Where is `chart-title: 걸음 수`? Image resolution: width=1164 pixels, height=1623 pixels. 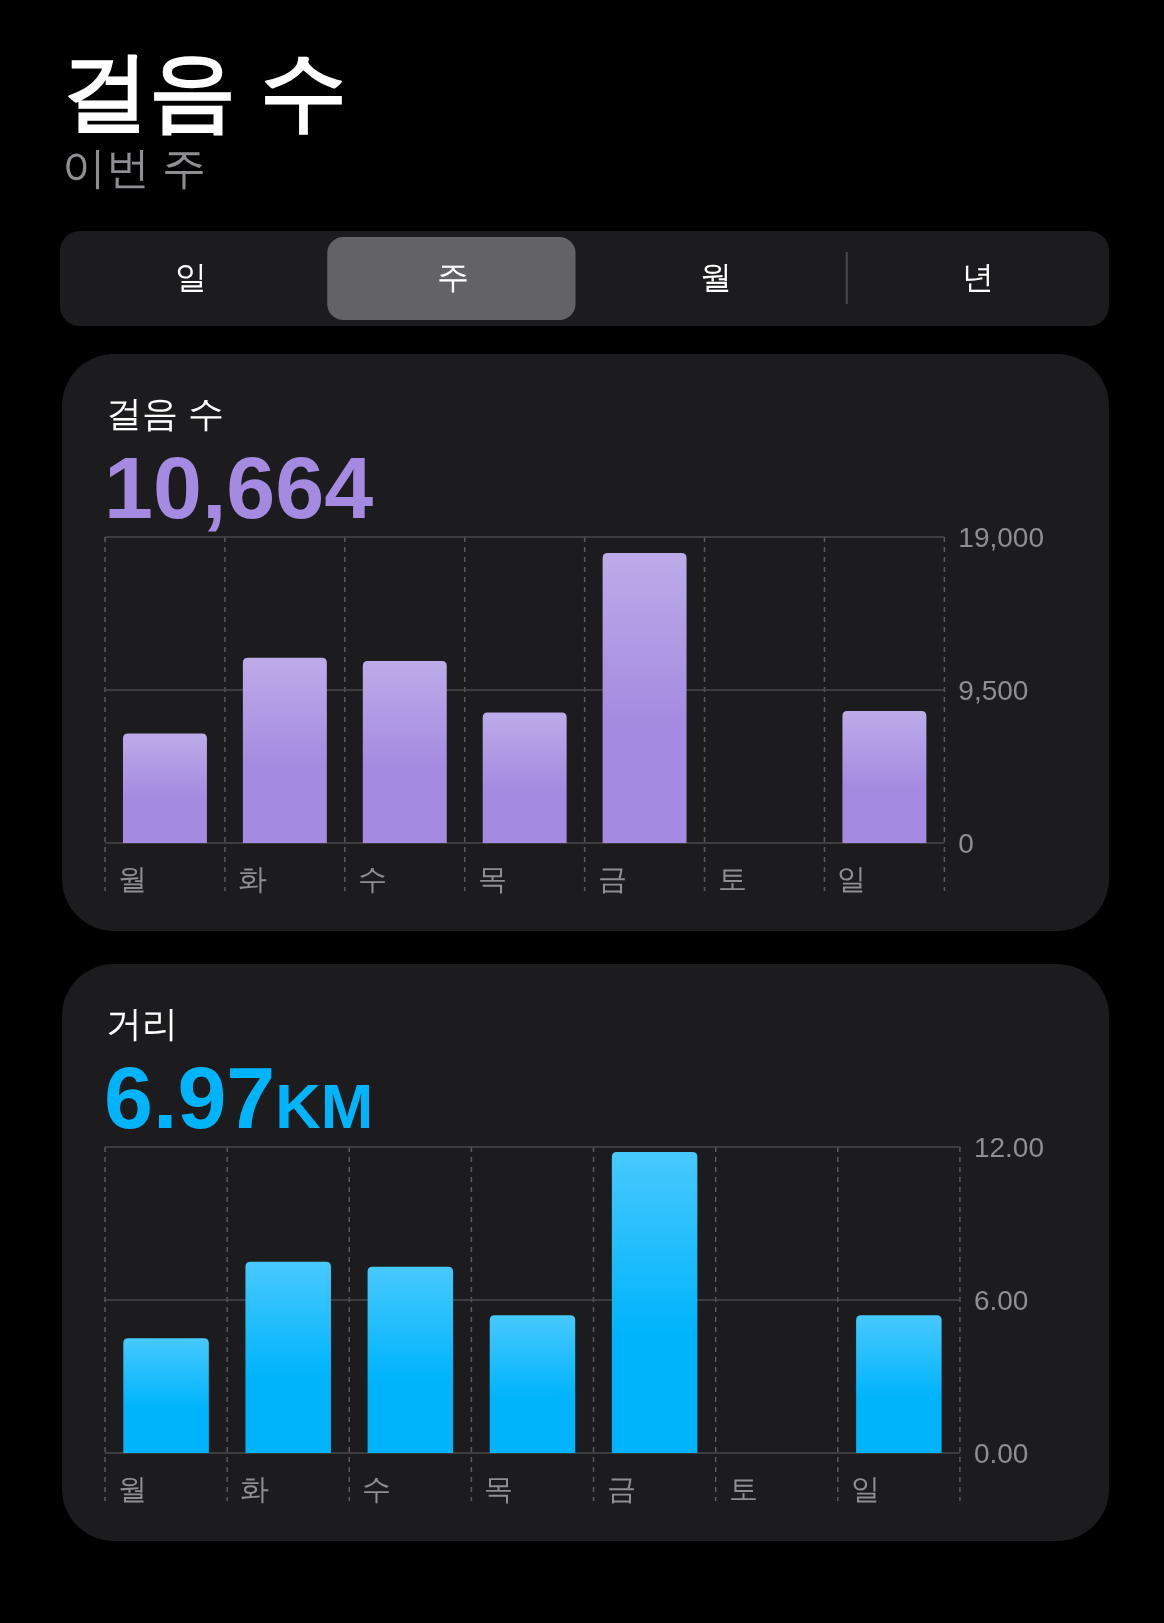
chart-title: 걸음 수 is located at coordinates (165, 413).